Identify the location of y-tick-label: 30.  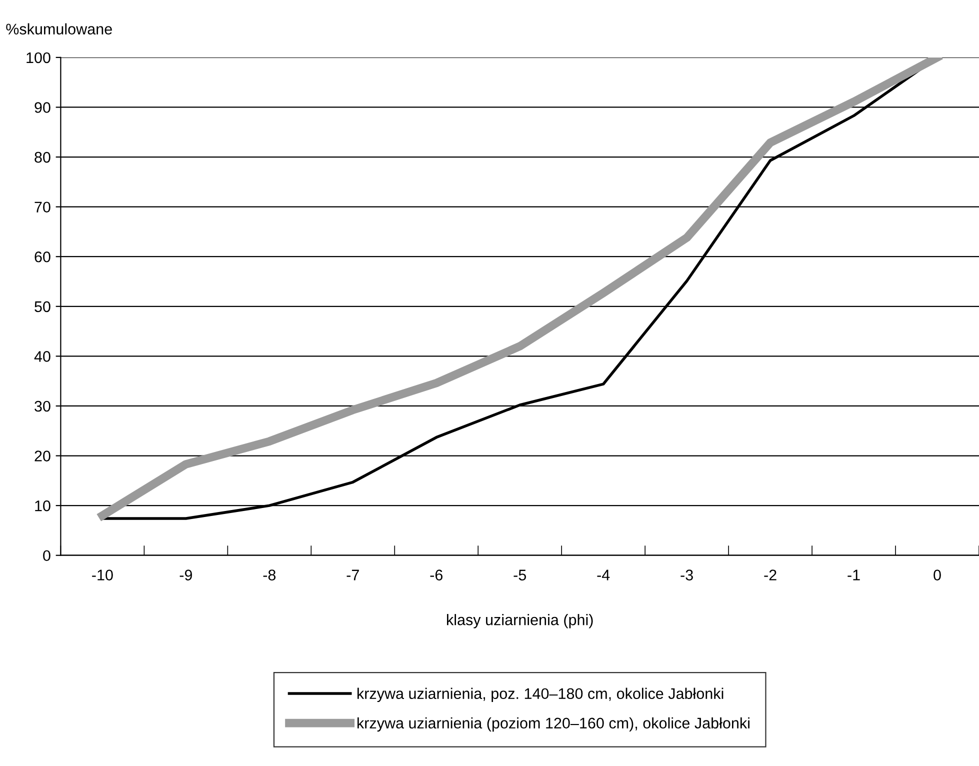
(42, 406).